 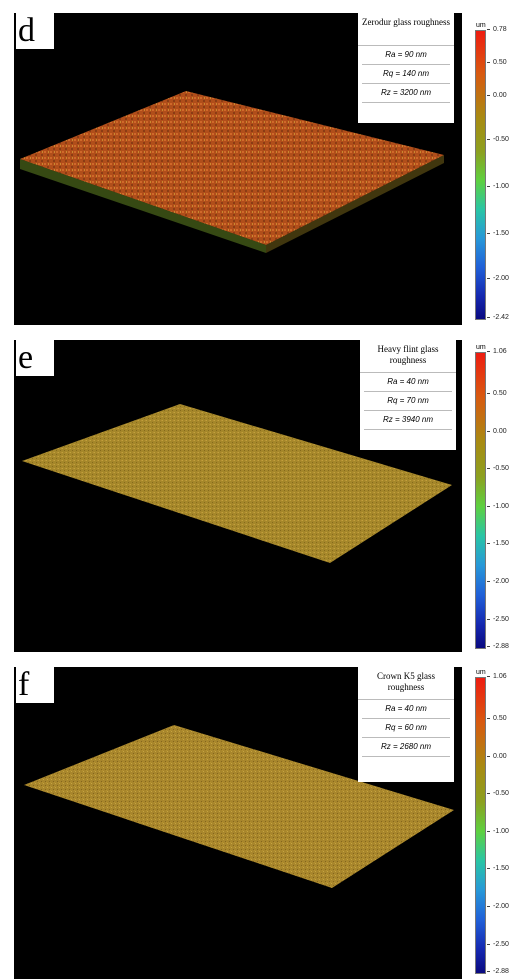 What do you see at coordinates (355, 204) in the screenshot?
I see `surface-d-side-right` at bounding box center [355, 204].